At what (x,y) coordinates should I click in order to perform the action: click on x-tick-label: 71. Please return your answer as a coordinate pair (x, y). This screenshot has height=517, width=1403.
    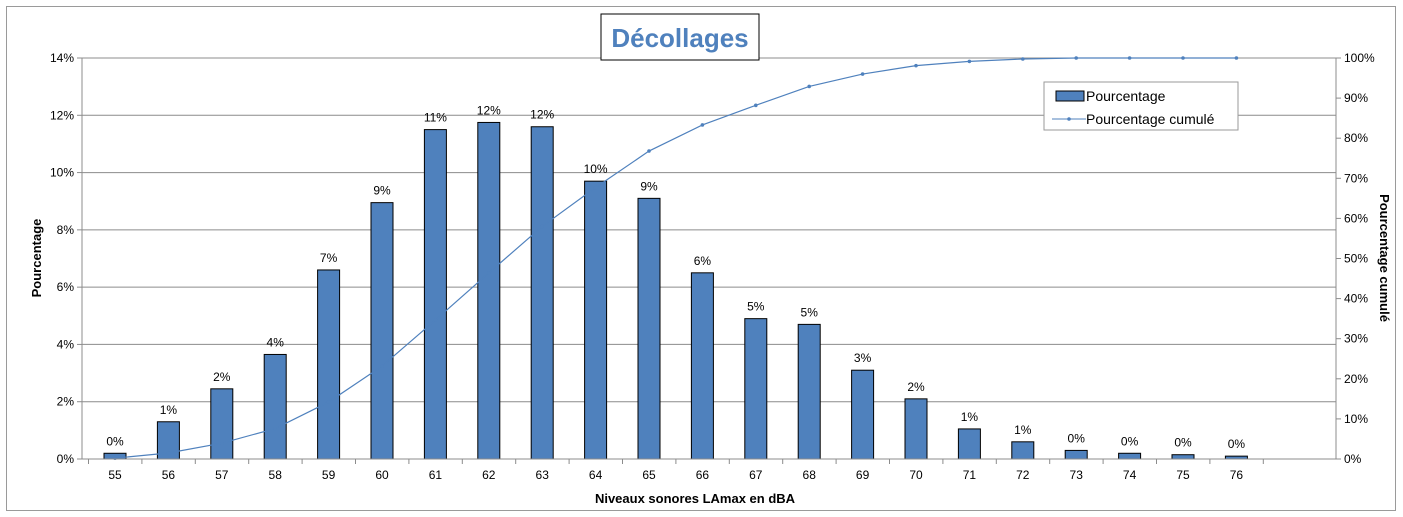
    Looking at the image, I should click on (970, 475).